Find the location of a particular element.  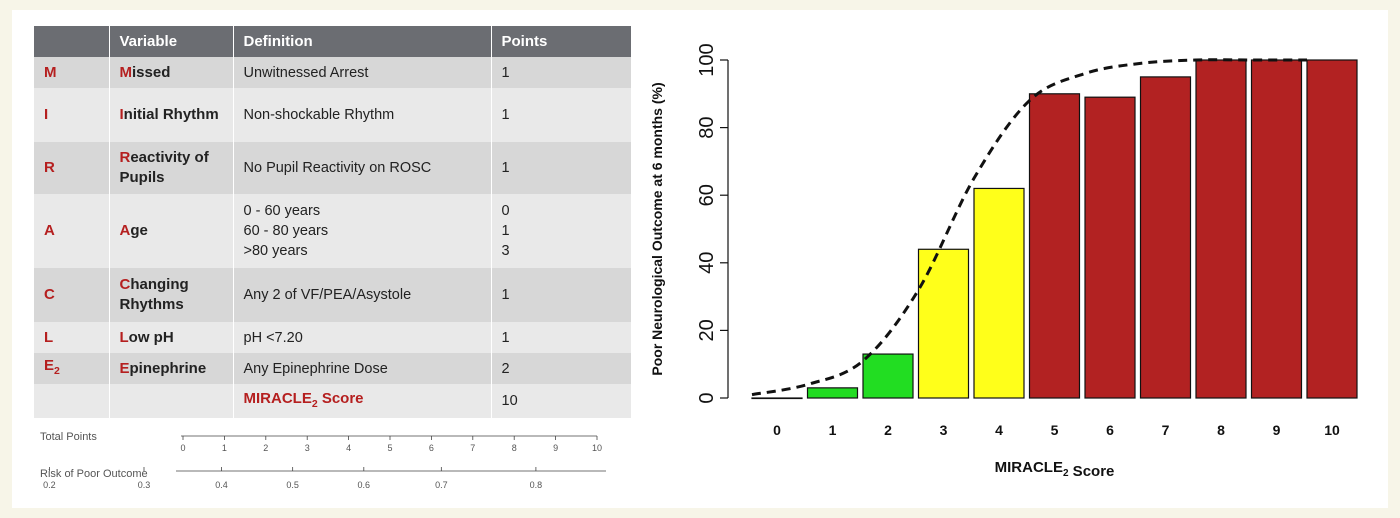

y-tick-label: 20 is located at coordinates (707, 330).